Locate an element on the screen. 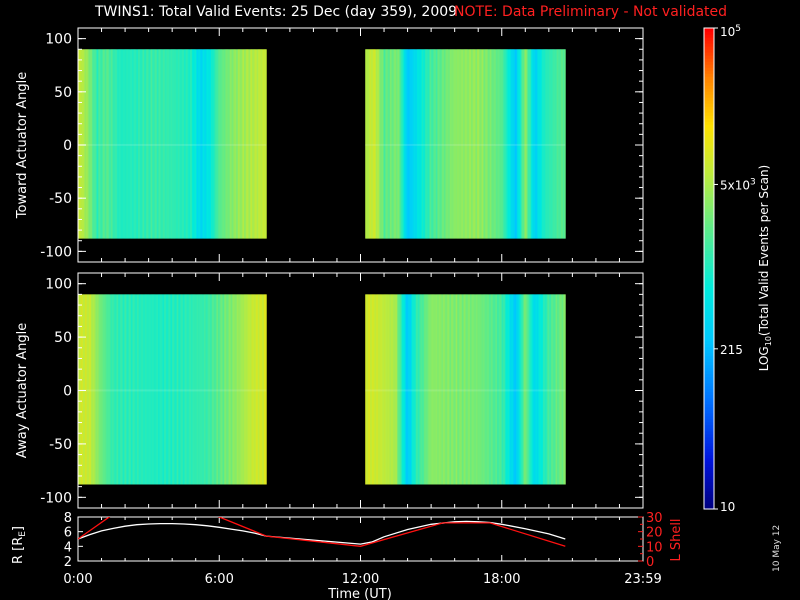 Image resolution: width=800 pixels, height=600 pixels. data-block is located at coordinates (465, 144).